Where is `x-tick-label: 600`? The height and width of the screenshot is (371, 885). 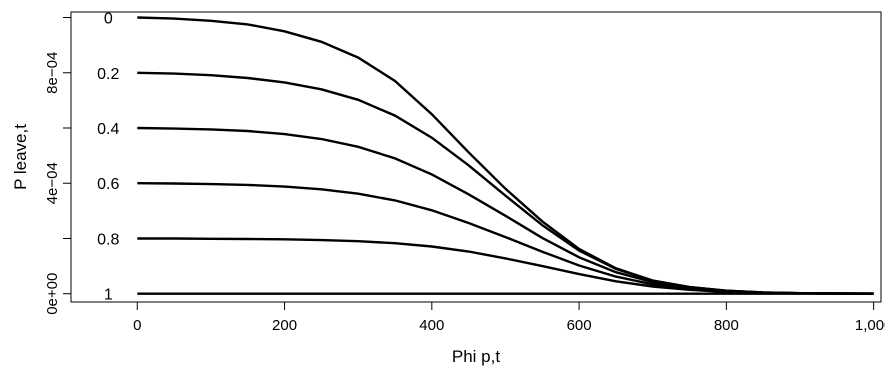 x-tick-label: 600 is located at coordinates (579, 325).